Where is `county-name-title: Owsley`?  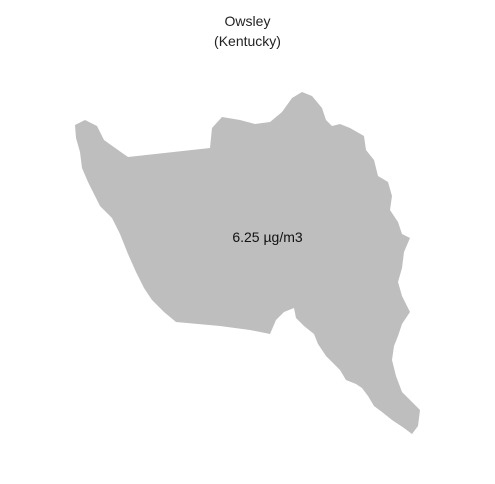
county-name-title: Owsley is located at coordinates (247, 21).